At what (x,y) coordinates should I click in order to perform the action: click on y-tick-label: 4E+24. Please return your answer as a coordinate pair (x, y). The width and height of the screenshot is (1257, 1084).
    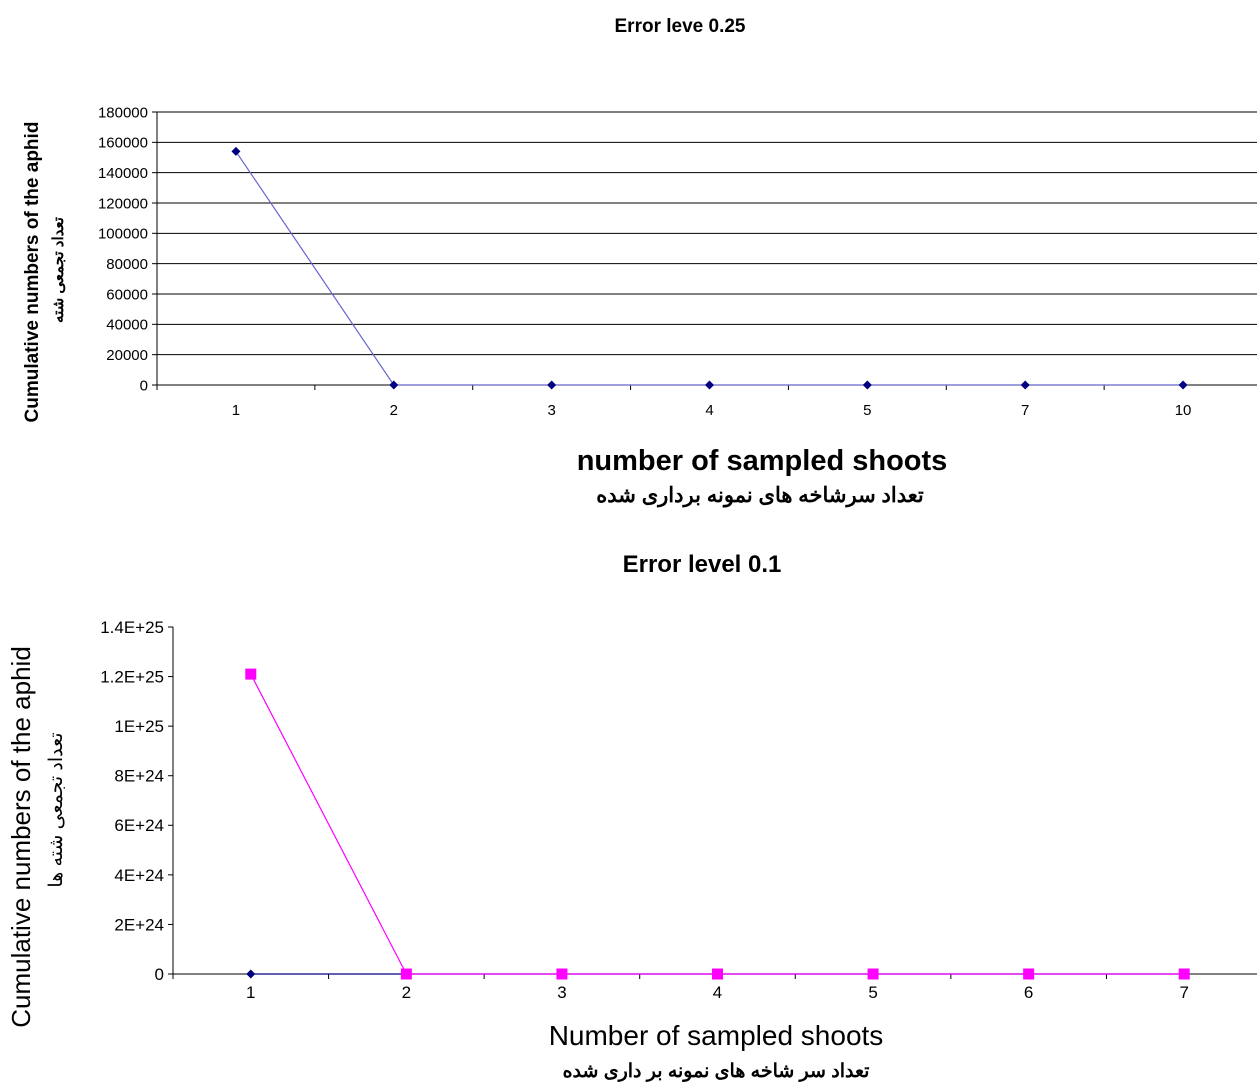
    Looking at the image, I should click on (139, 875).